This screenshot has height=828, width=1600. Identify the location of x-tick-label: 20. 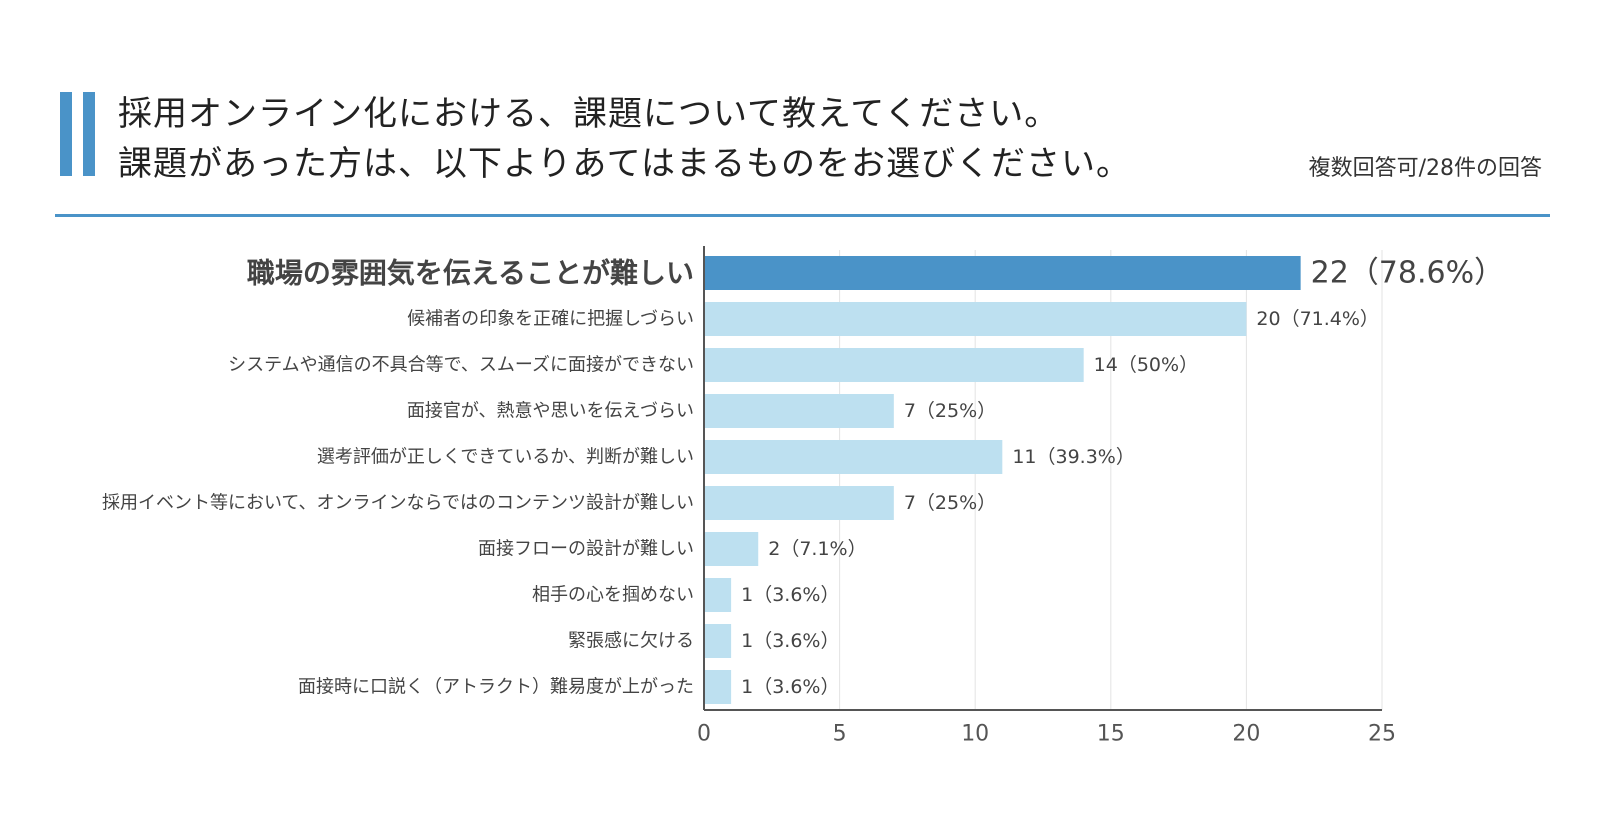
(1246, 734).